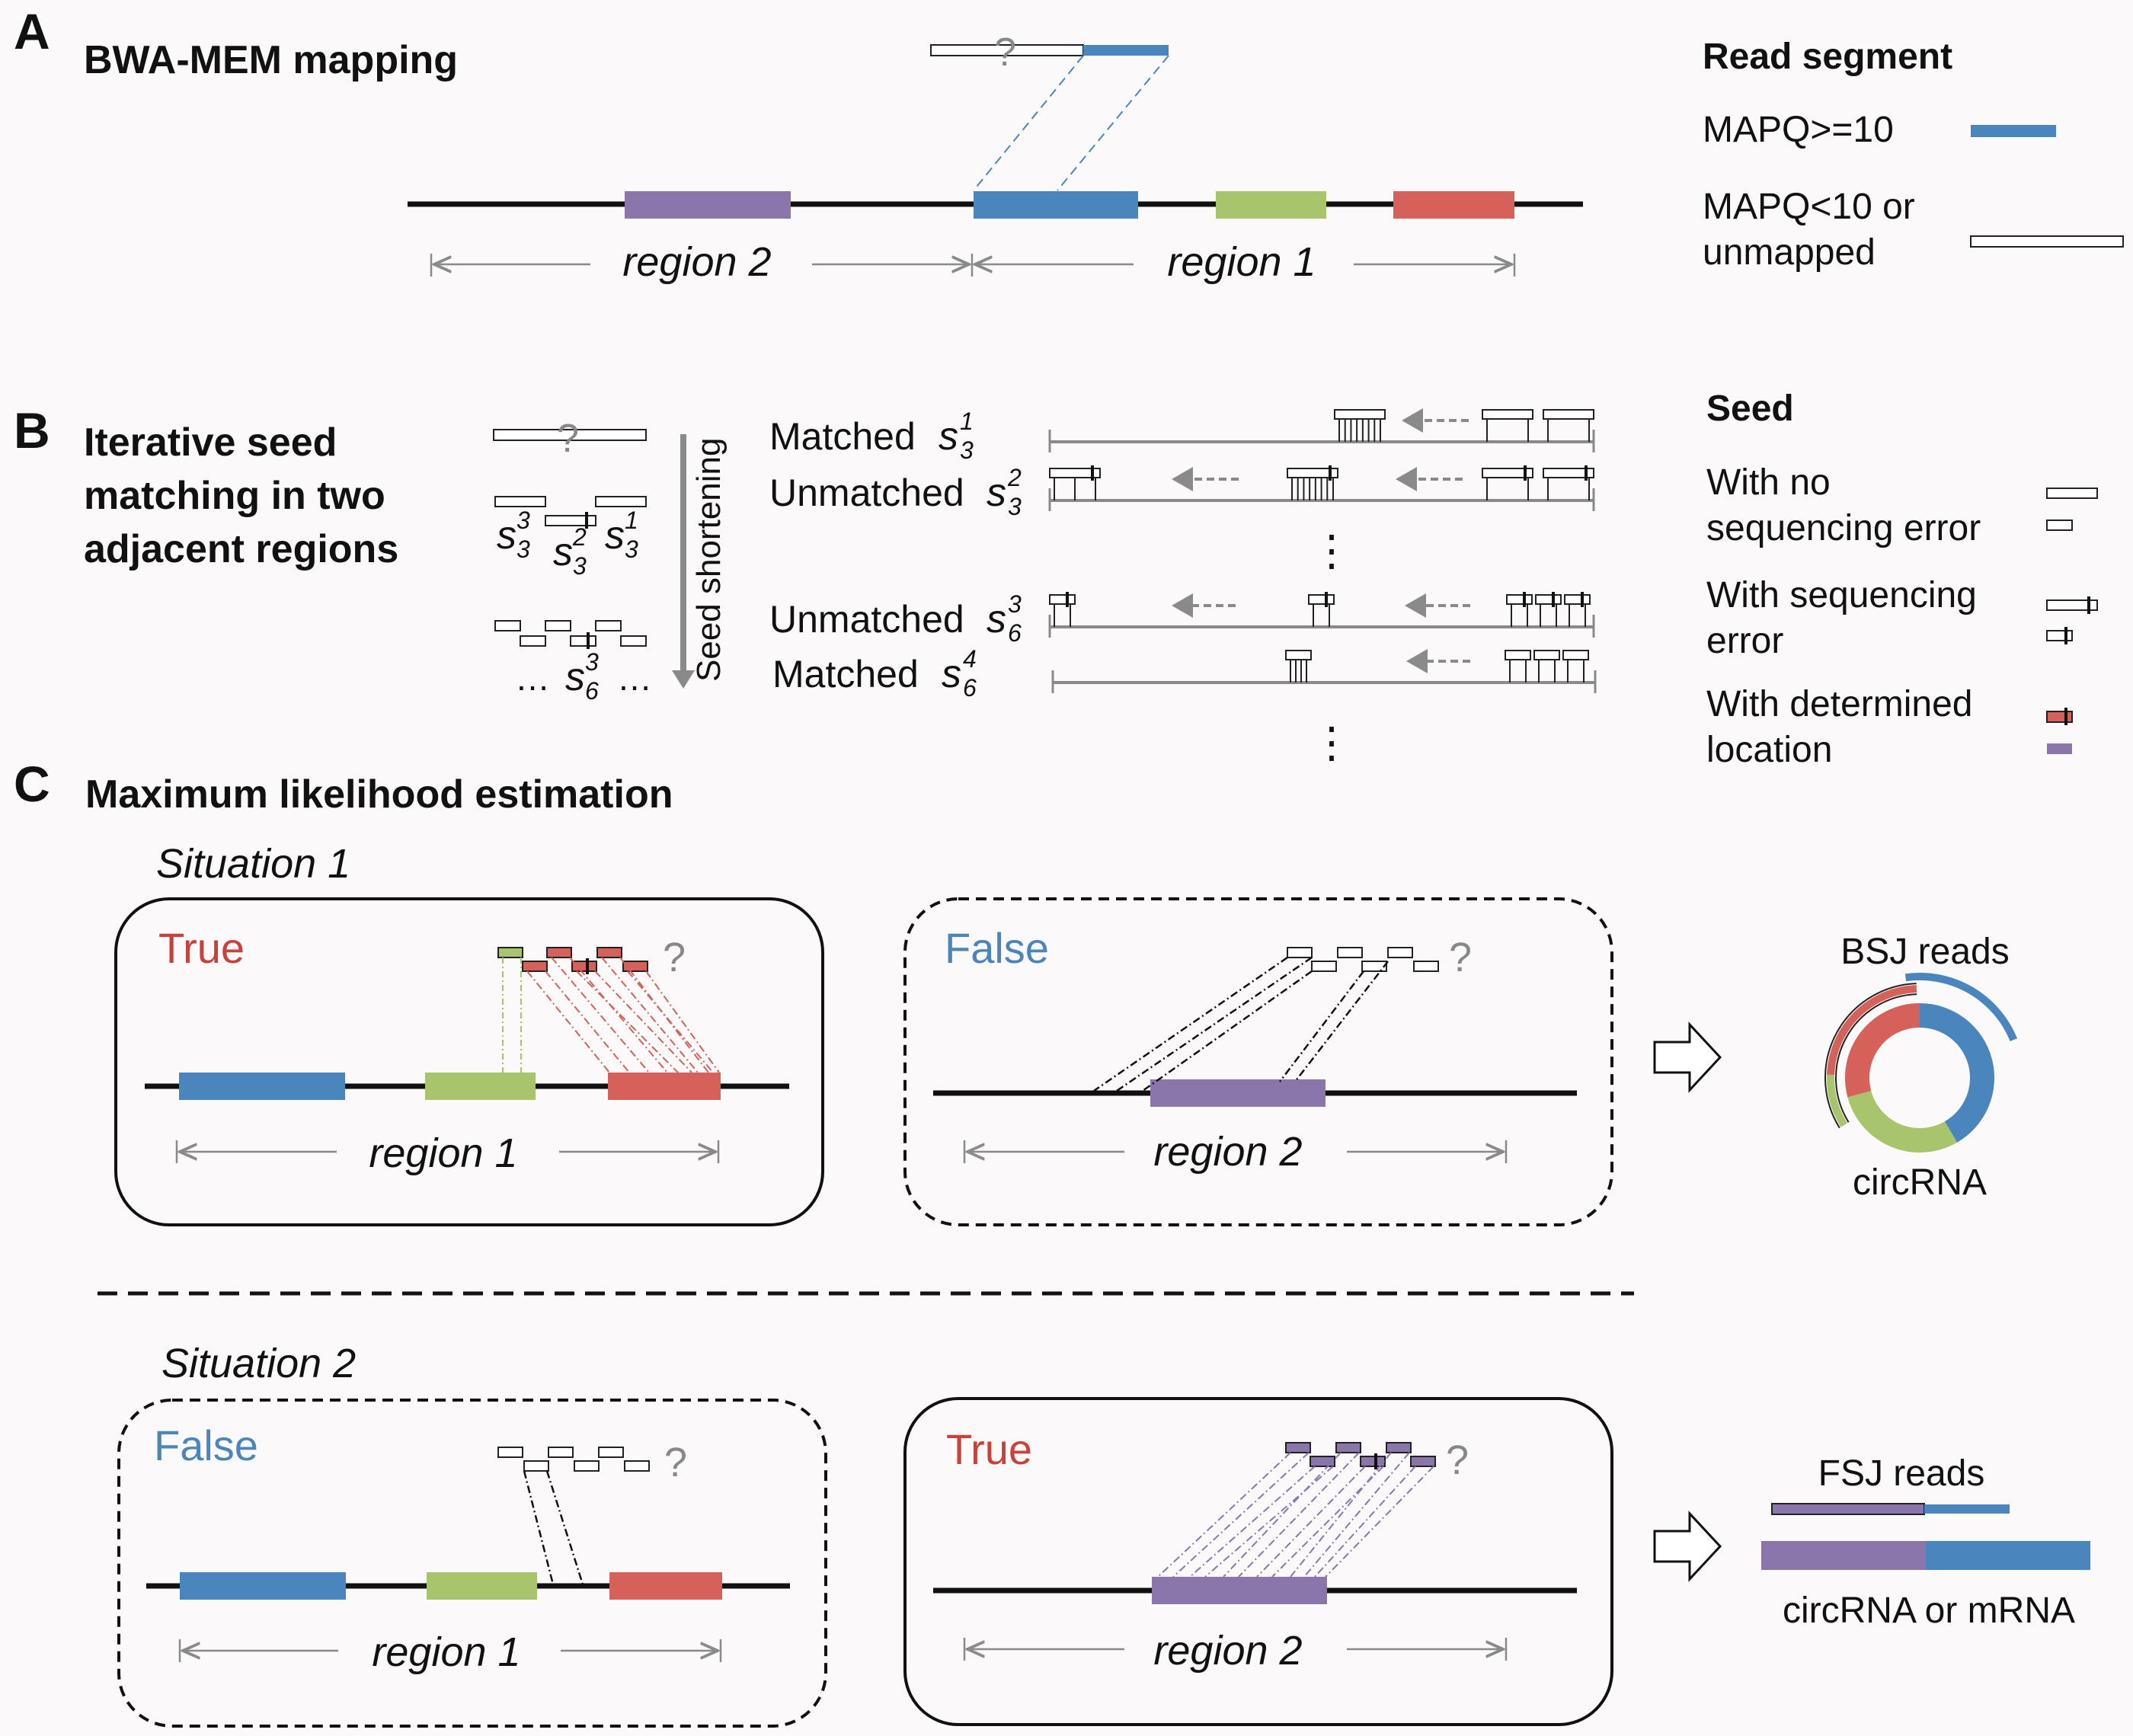 The image size is (2133, 1736). I want to click on panel-a: A BWA-MEM mapping ? region 2 region 1, so click(798, 144).